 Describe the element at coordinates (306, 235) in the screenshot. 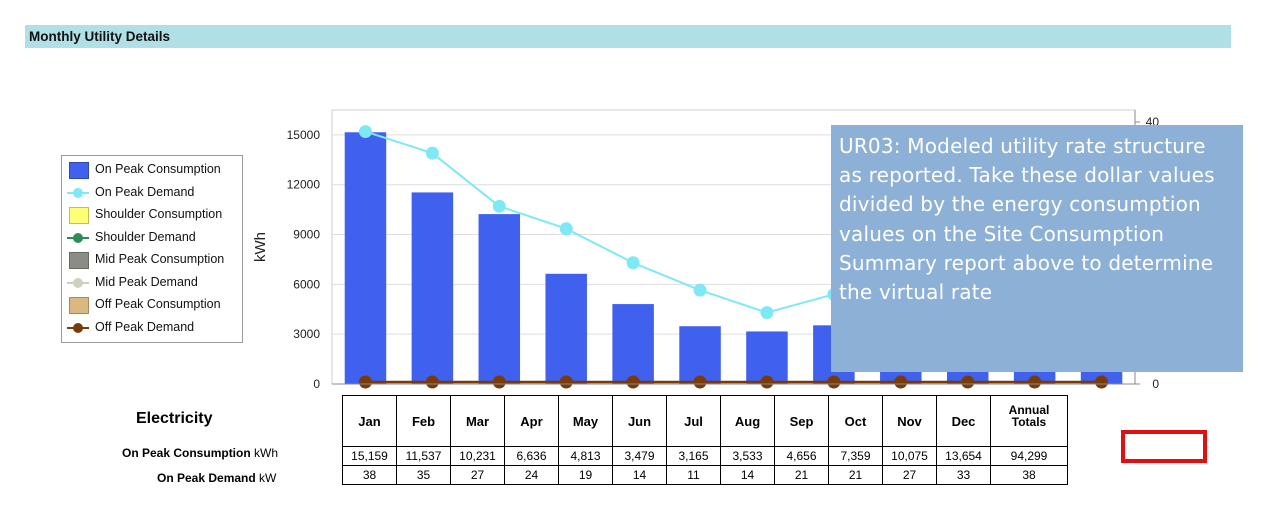

I see `y-tick-label: 9000` at that location.